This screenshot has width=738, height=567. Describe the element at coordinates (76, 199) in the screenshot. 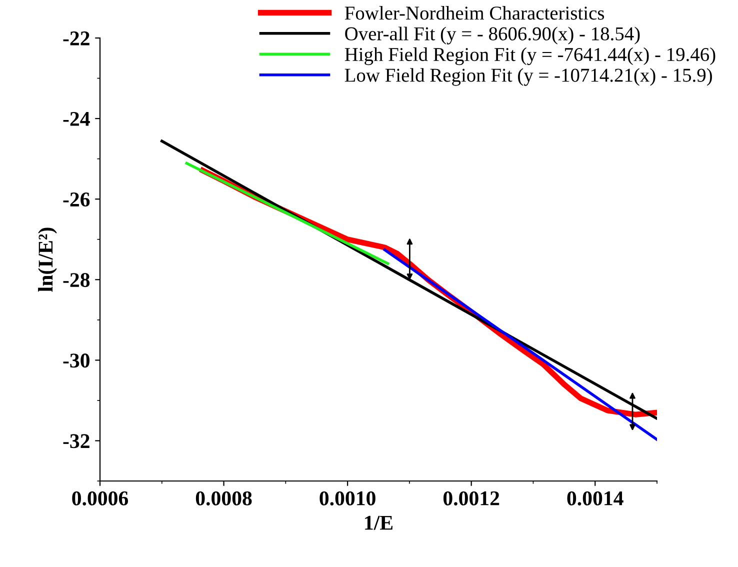

I see `y-tick-label: -26` at that location.